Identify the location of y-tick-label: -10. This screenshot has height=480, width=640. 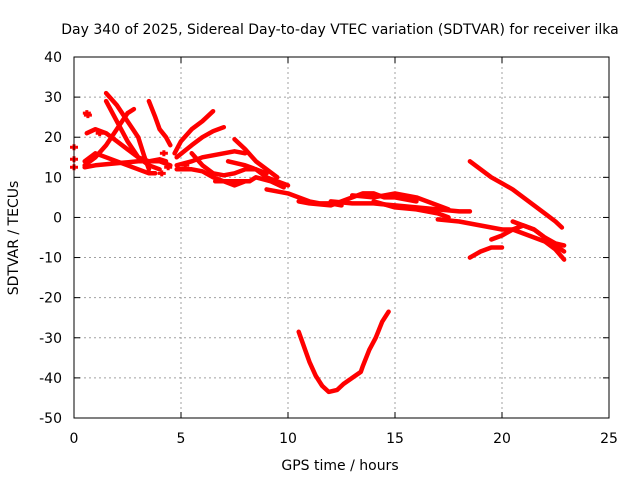
(50, 259).